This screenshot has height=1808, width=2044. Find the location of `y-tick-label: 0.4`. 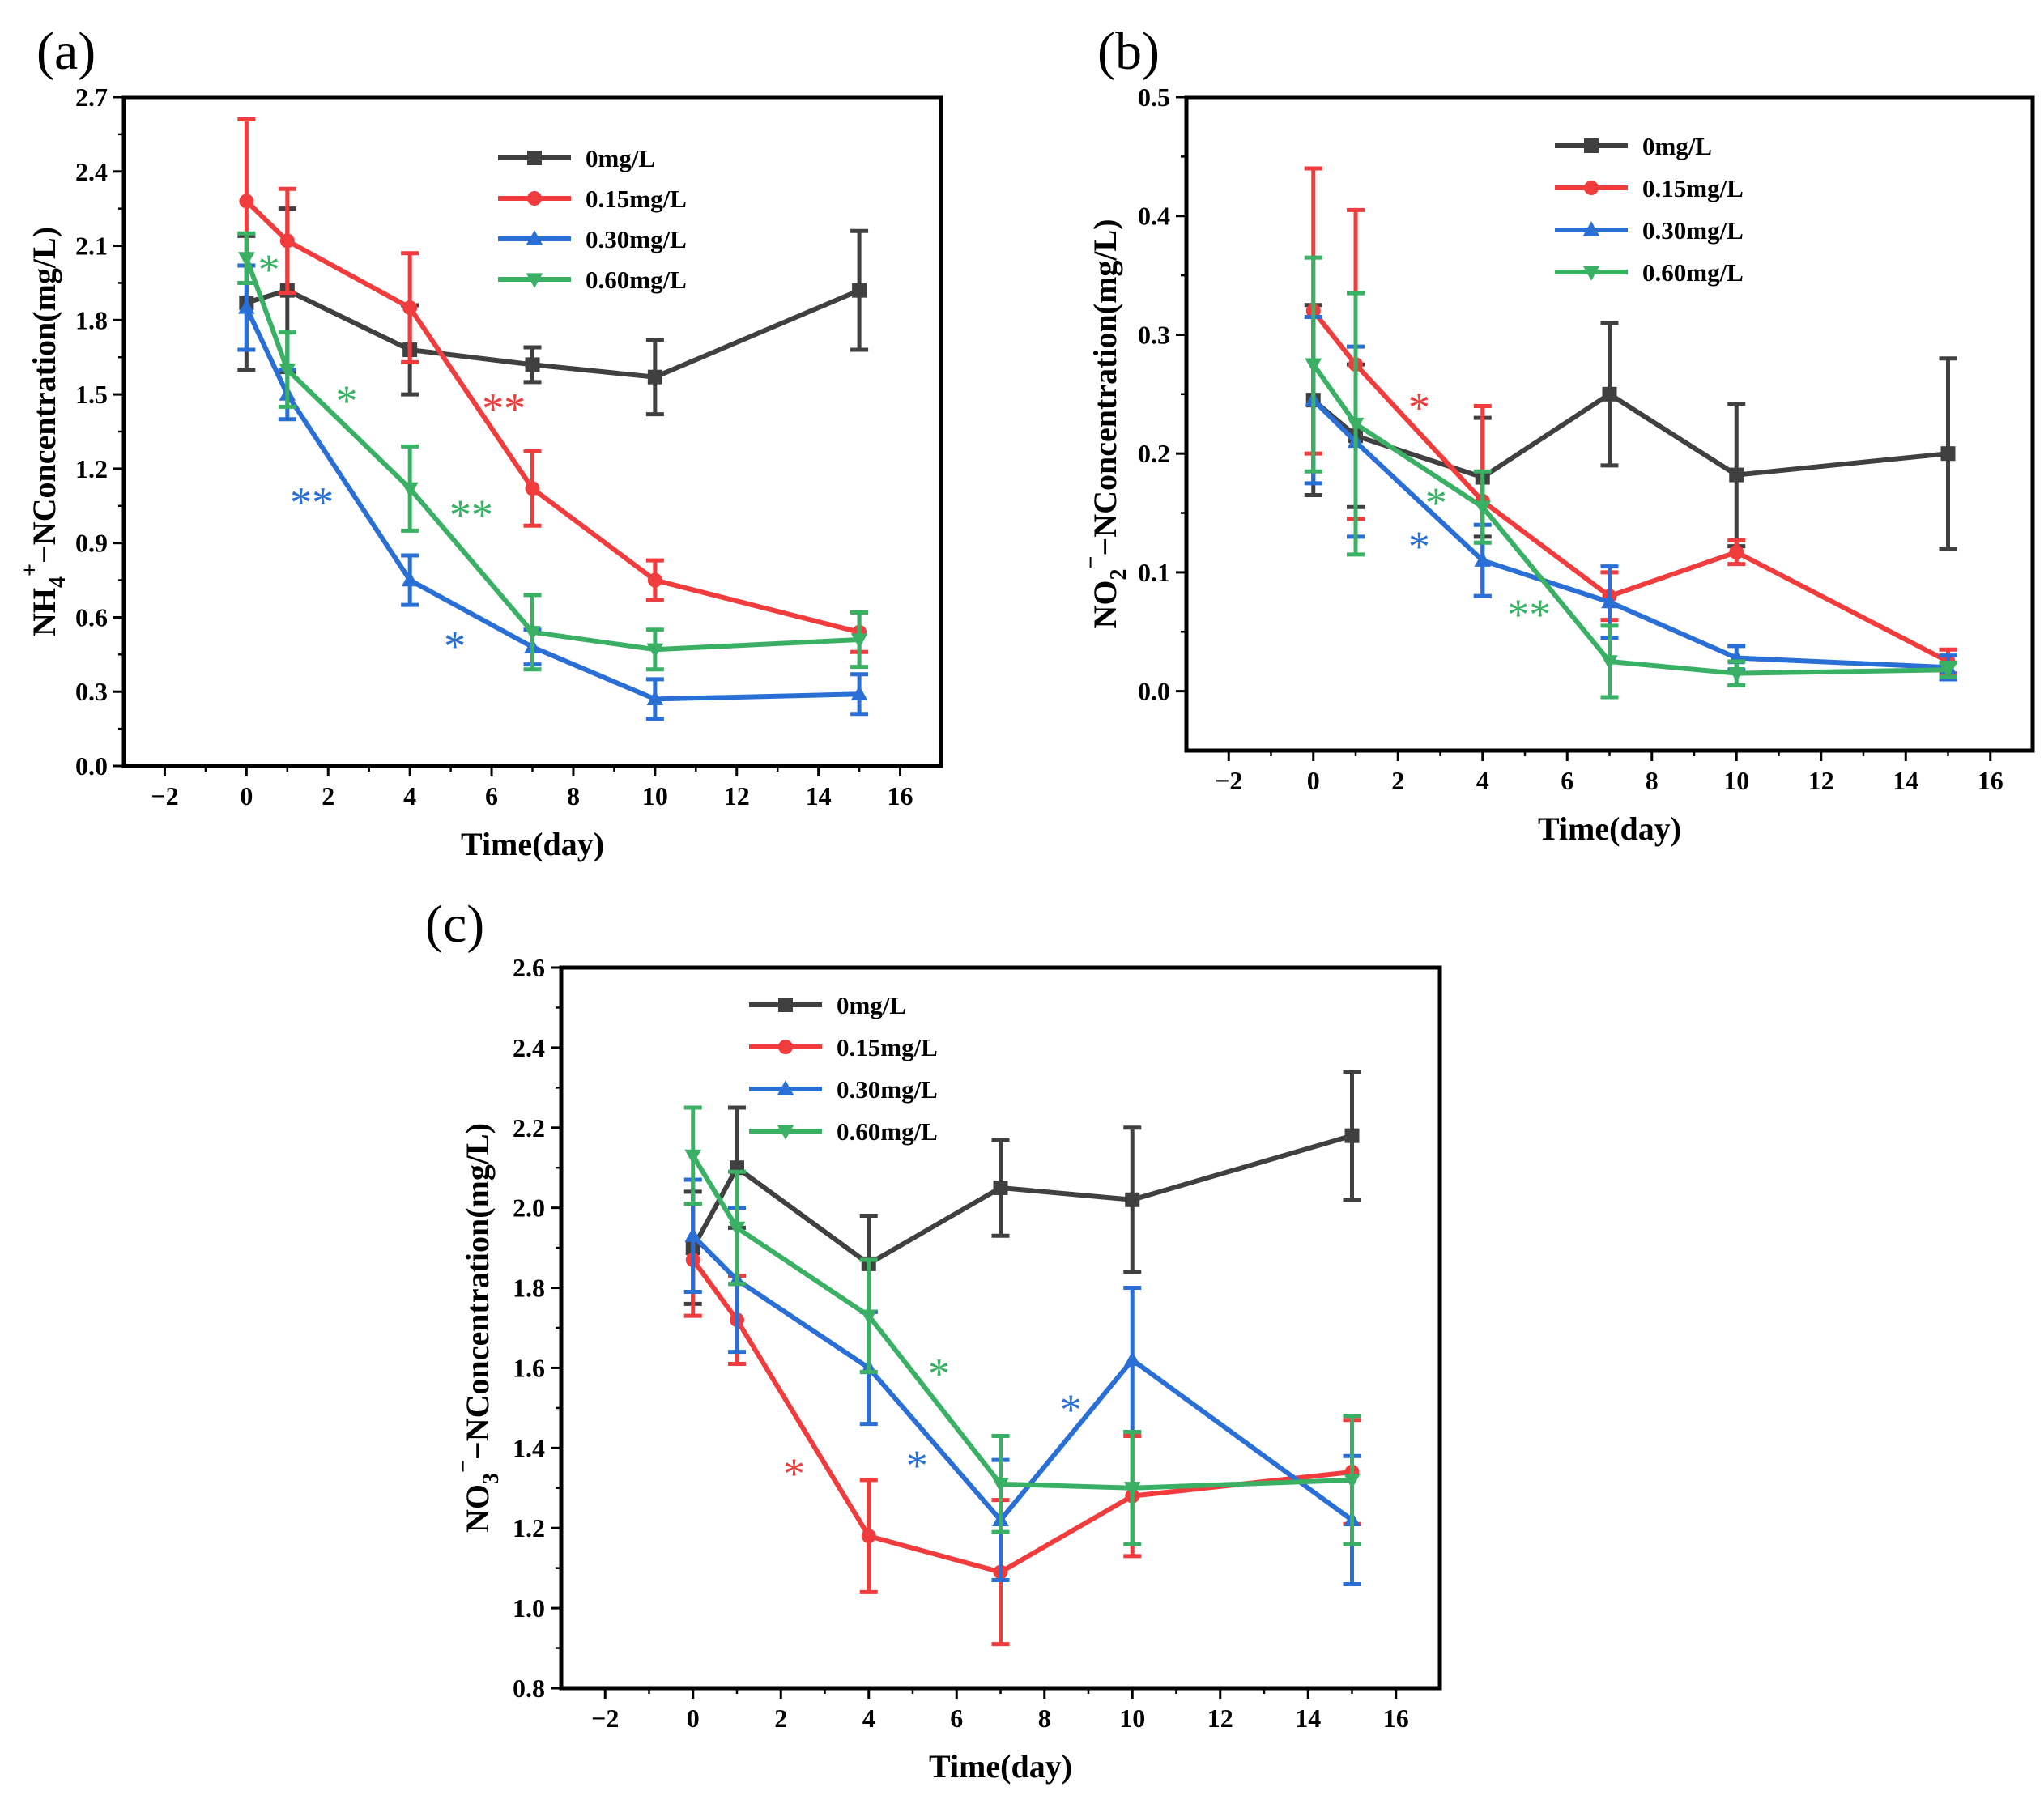

y-tick-label: 0.4 is located at coordinates (1154, 216).